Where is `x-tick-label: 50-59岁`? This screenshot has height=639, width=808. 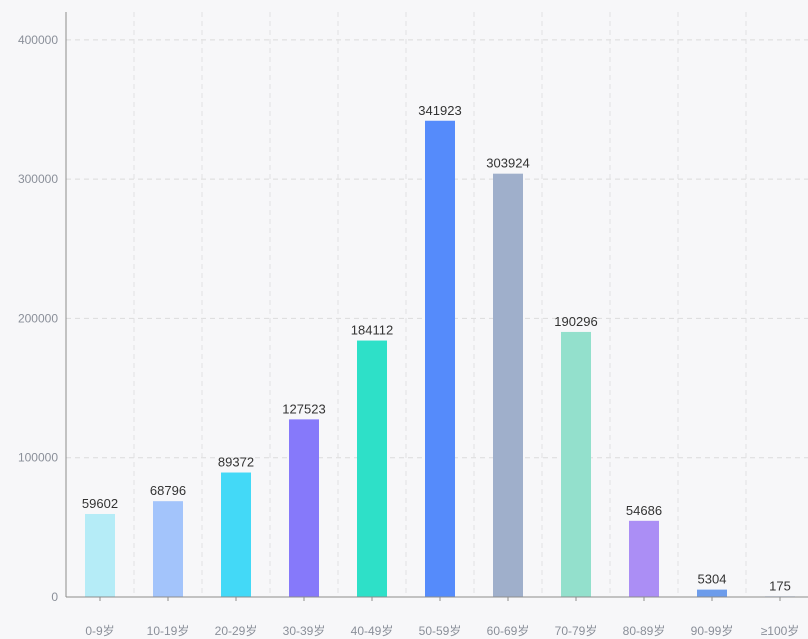 x-tick-label: 50-59岁 is located at coordinates (440, 630).